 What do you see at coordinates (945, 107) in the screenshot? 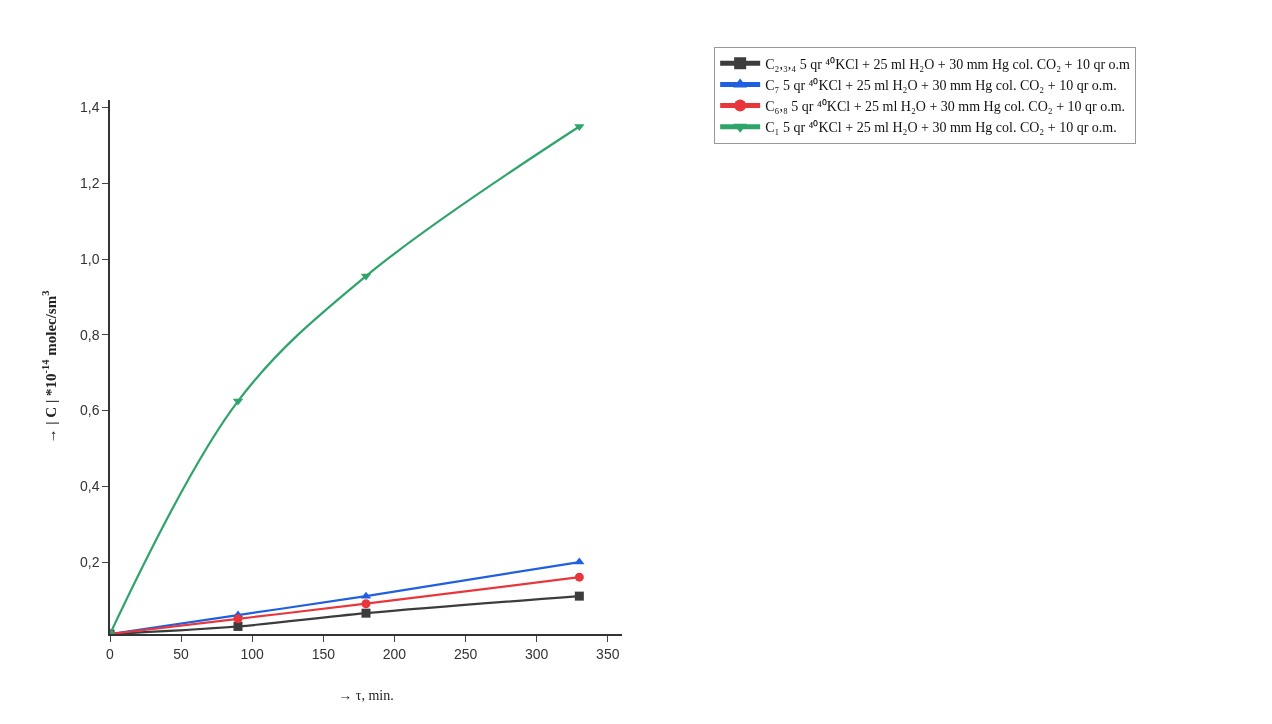
I see `legend-label: C₆,₈ 5 qr ⁴⁰KCl + 25 ml H₂O + 30 mm Hg col. CO₂ + 10 qr o.m.` at bounding box center [945, 107].